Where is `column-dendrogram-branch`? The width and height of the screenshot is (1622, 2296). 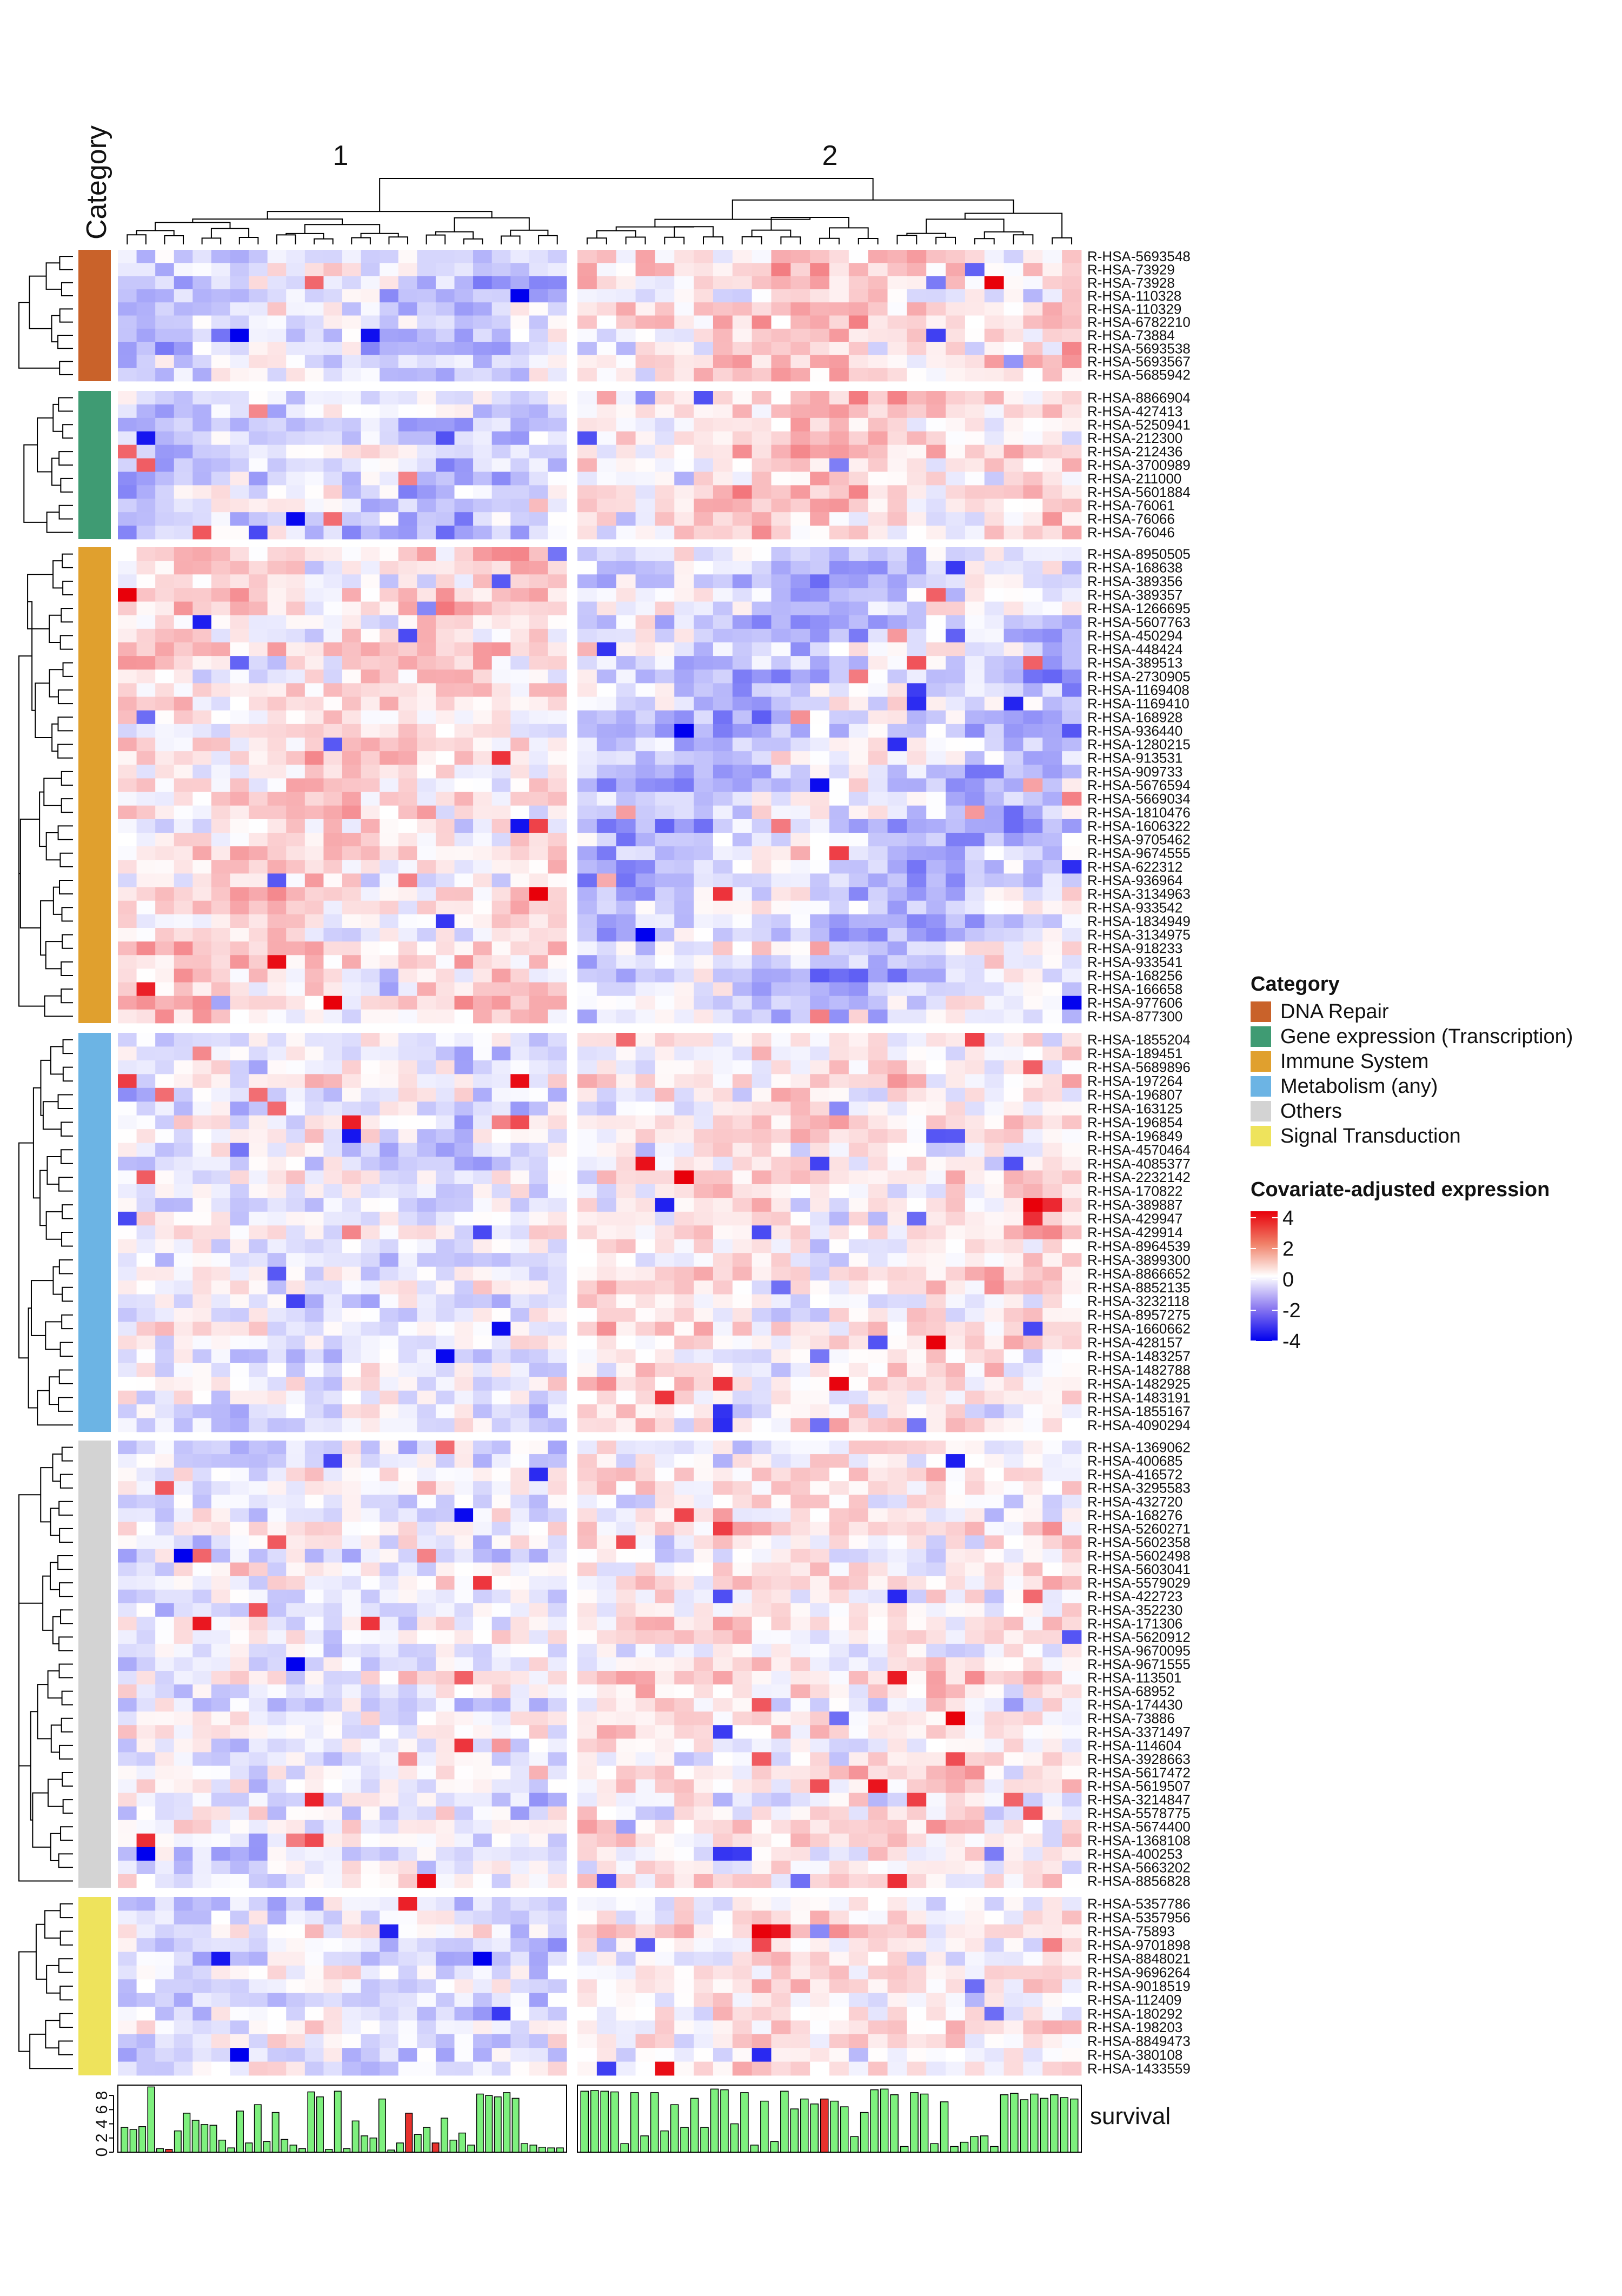
column-dendrogram-branch is located at coordinates (1013, 225).